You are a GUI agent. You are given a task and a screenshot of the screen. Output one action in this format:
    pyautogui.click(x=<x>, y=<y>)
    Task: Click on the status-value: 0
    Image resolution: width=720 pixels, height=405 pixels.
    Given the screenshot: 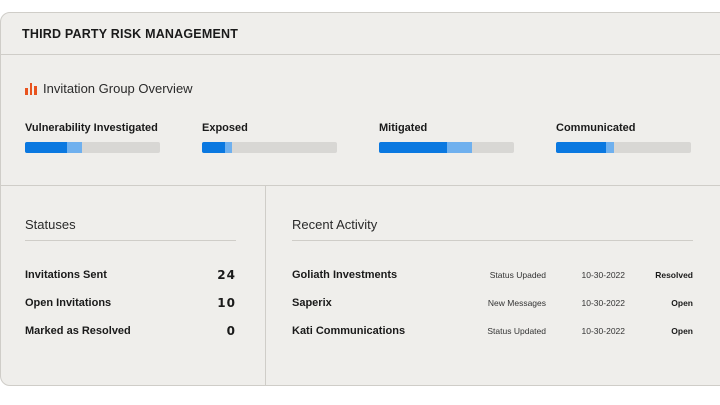 What is the action you would take?
    pyautogui.click(x=231, y=331)
    